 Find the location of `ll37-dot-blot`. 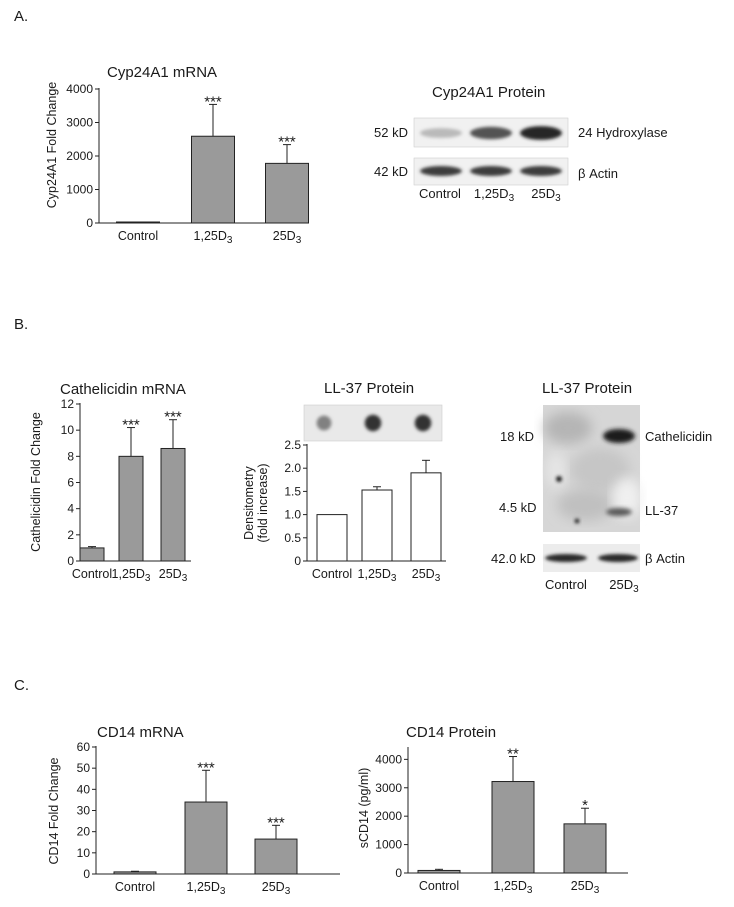

ll37-dot-blot is located at coordinates (373, 423).